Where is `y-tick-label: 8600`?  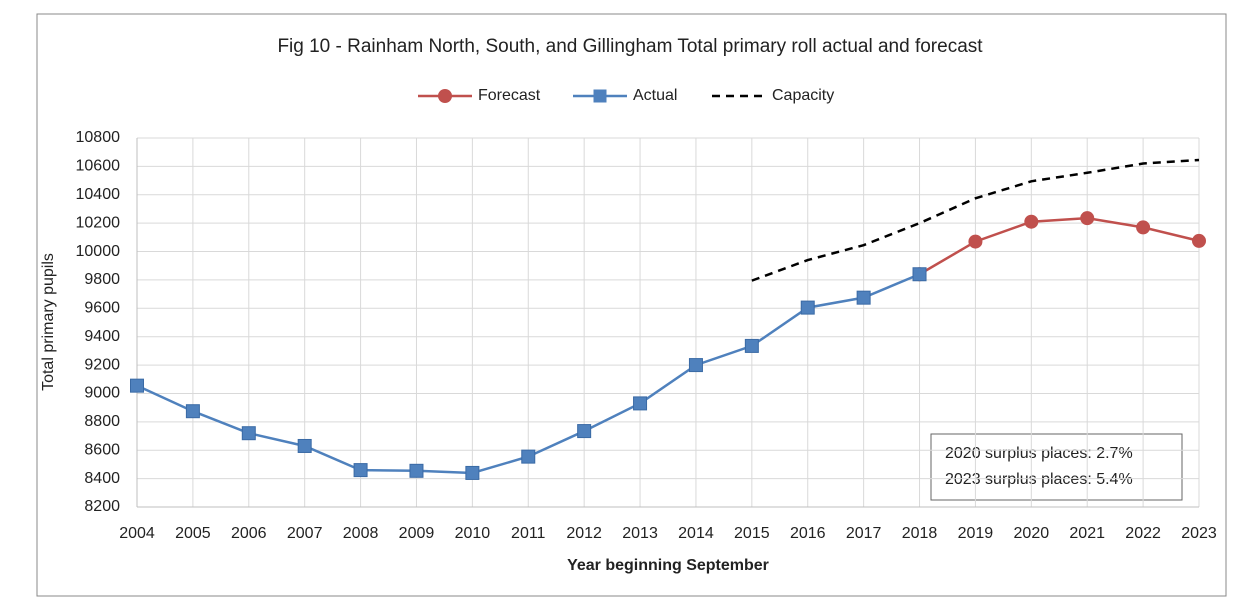 y-tick-label: 8600 is located at coordinates (102, 449).